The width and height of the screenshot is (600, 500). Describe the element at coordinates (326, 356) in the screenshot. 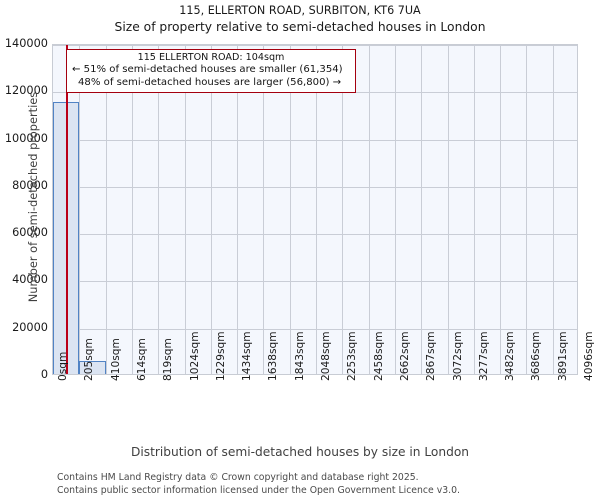

I see `x-axis-tick-label: 2048sqm` at that location.